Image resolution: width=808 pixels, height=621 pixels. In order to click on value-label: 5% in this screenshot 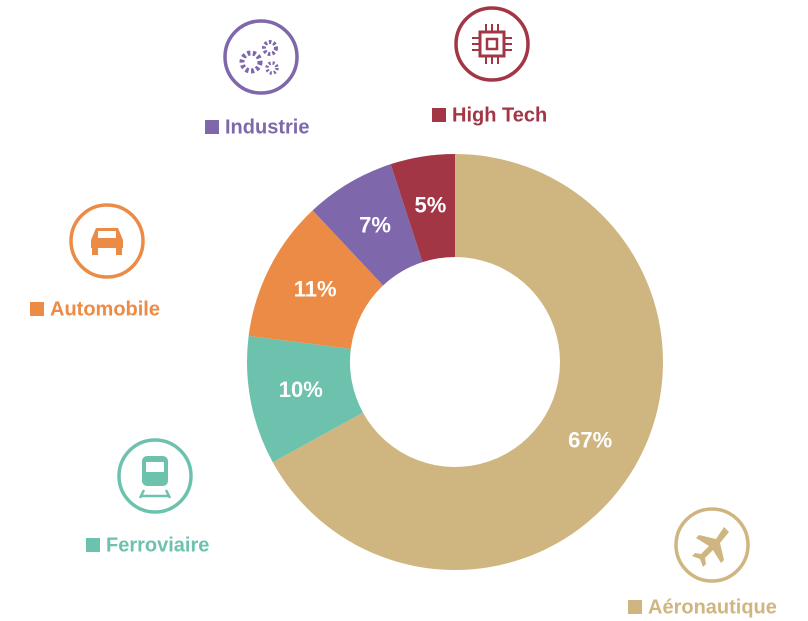, I will do `click(431, 205)`.